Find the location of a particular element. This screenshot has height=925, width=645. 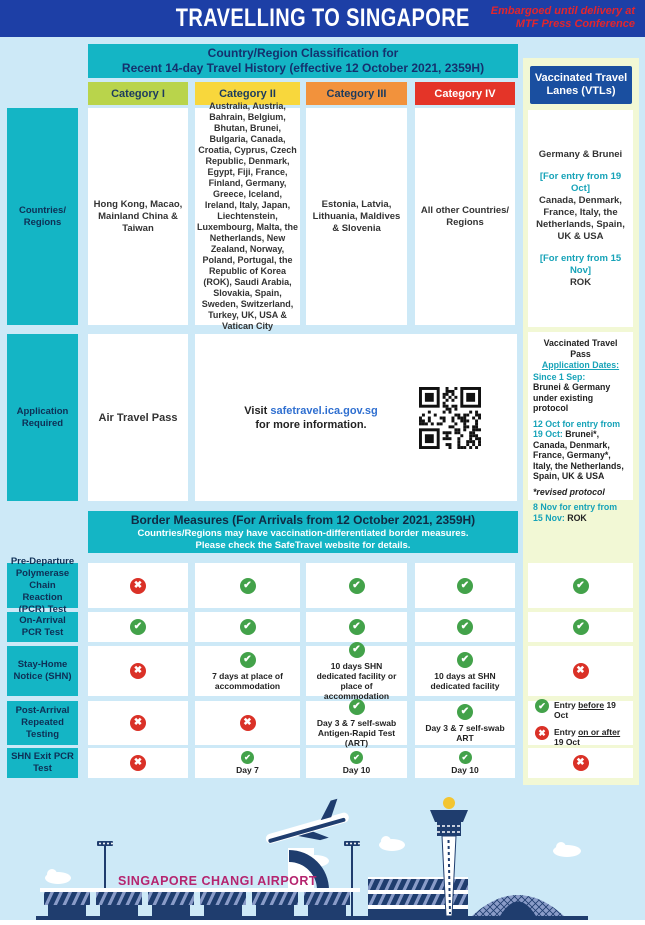

header-bar: TRAVELLING TO SINGAPORE is located at coordinates (322, 18).